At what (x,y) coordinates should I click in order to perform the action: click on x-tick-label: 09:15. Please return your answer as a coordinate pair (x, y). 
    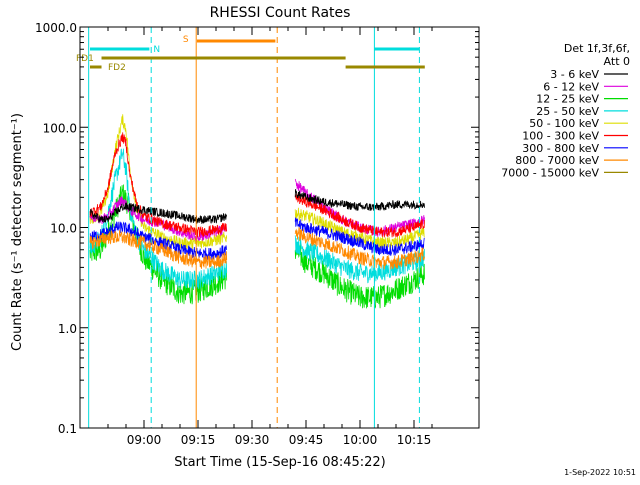
    Looking at the image, I should click on (198, 440).